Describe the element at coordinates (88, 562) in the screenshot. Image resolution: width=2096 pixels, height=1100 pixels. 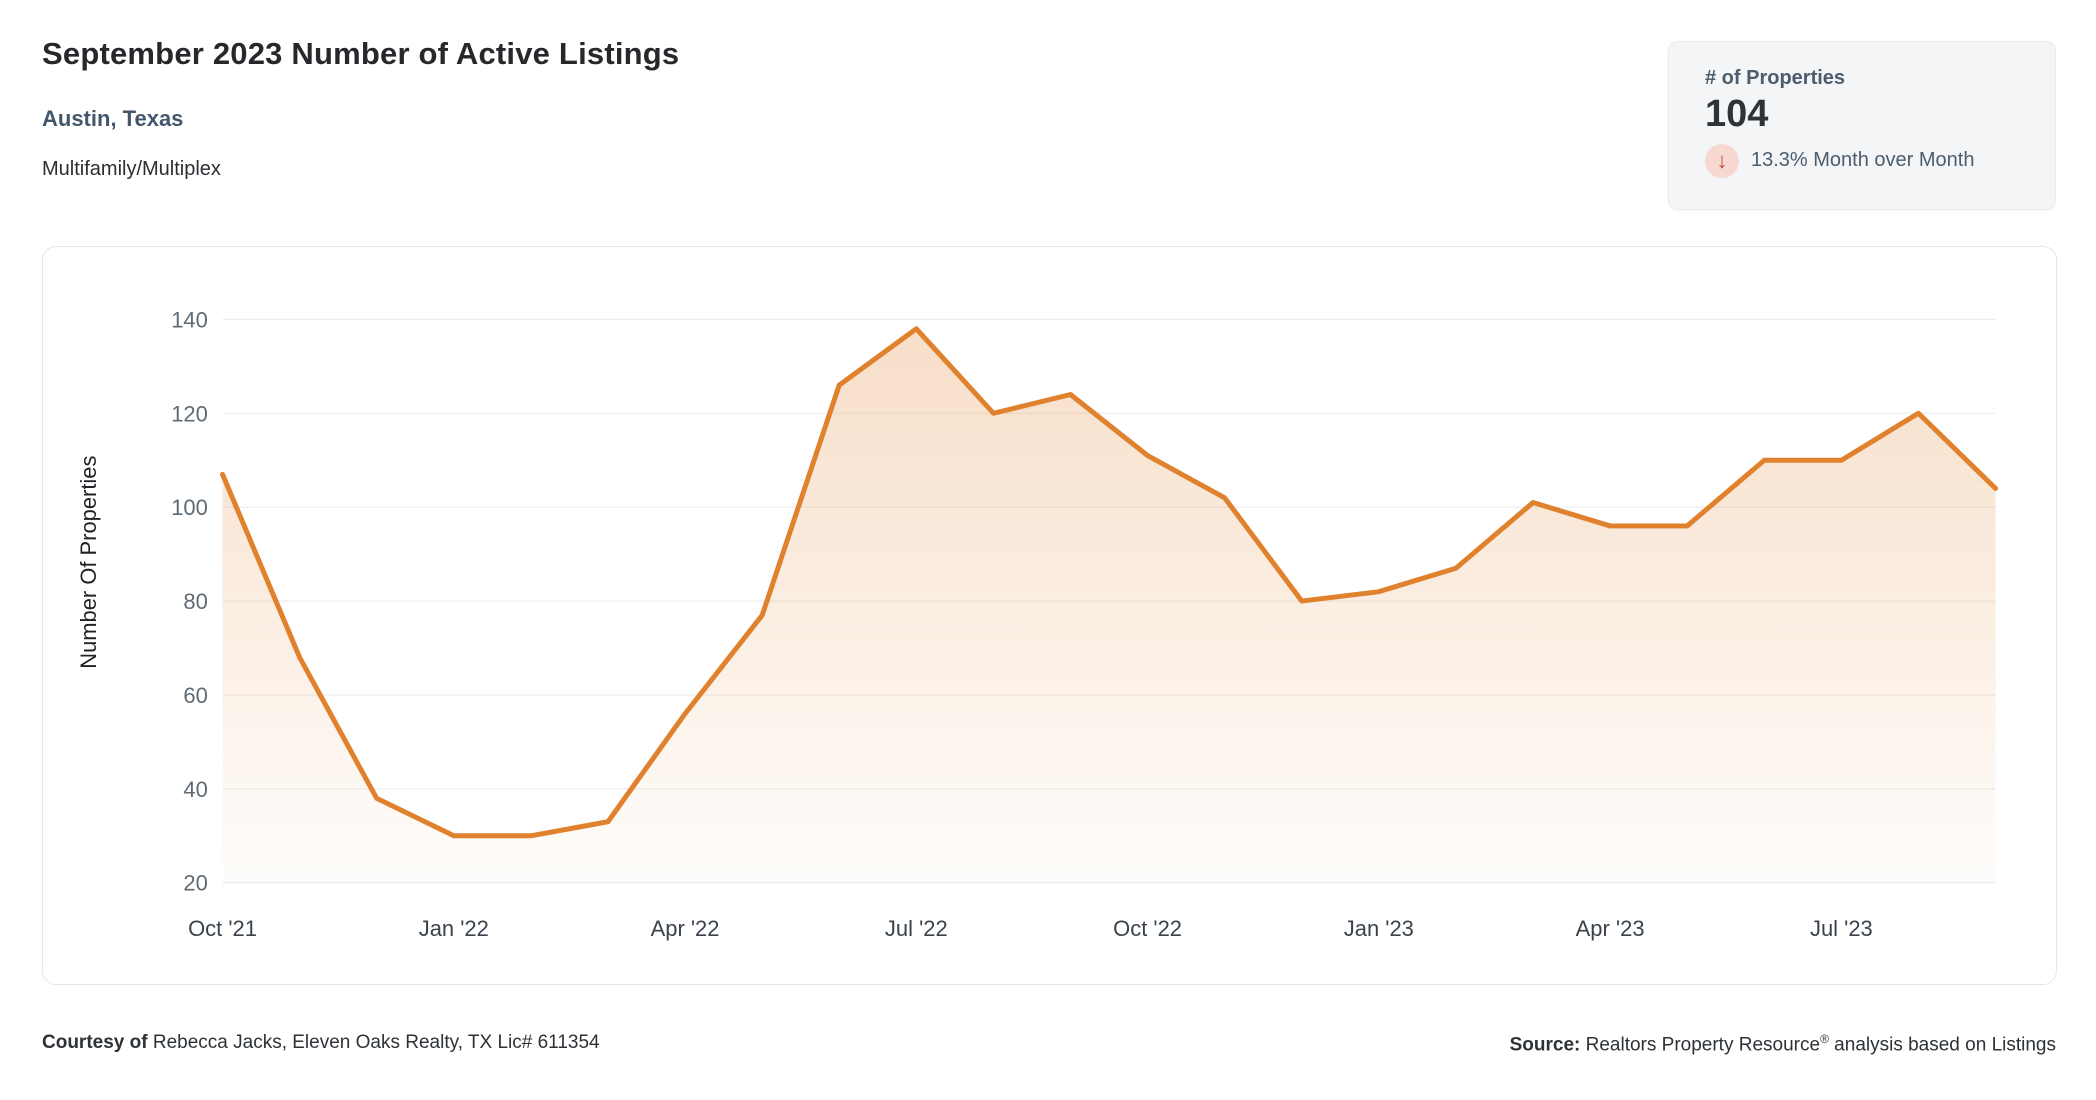
I see `y-axis-title: Number Of Properties` at that location.